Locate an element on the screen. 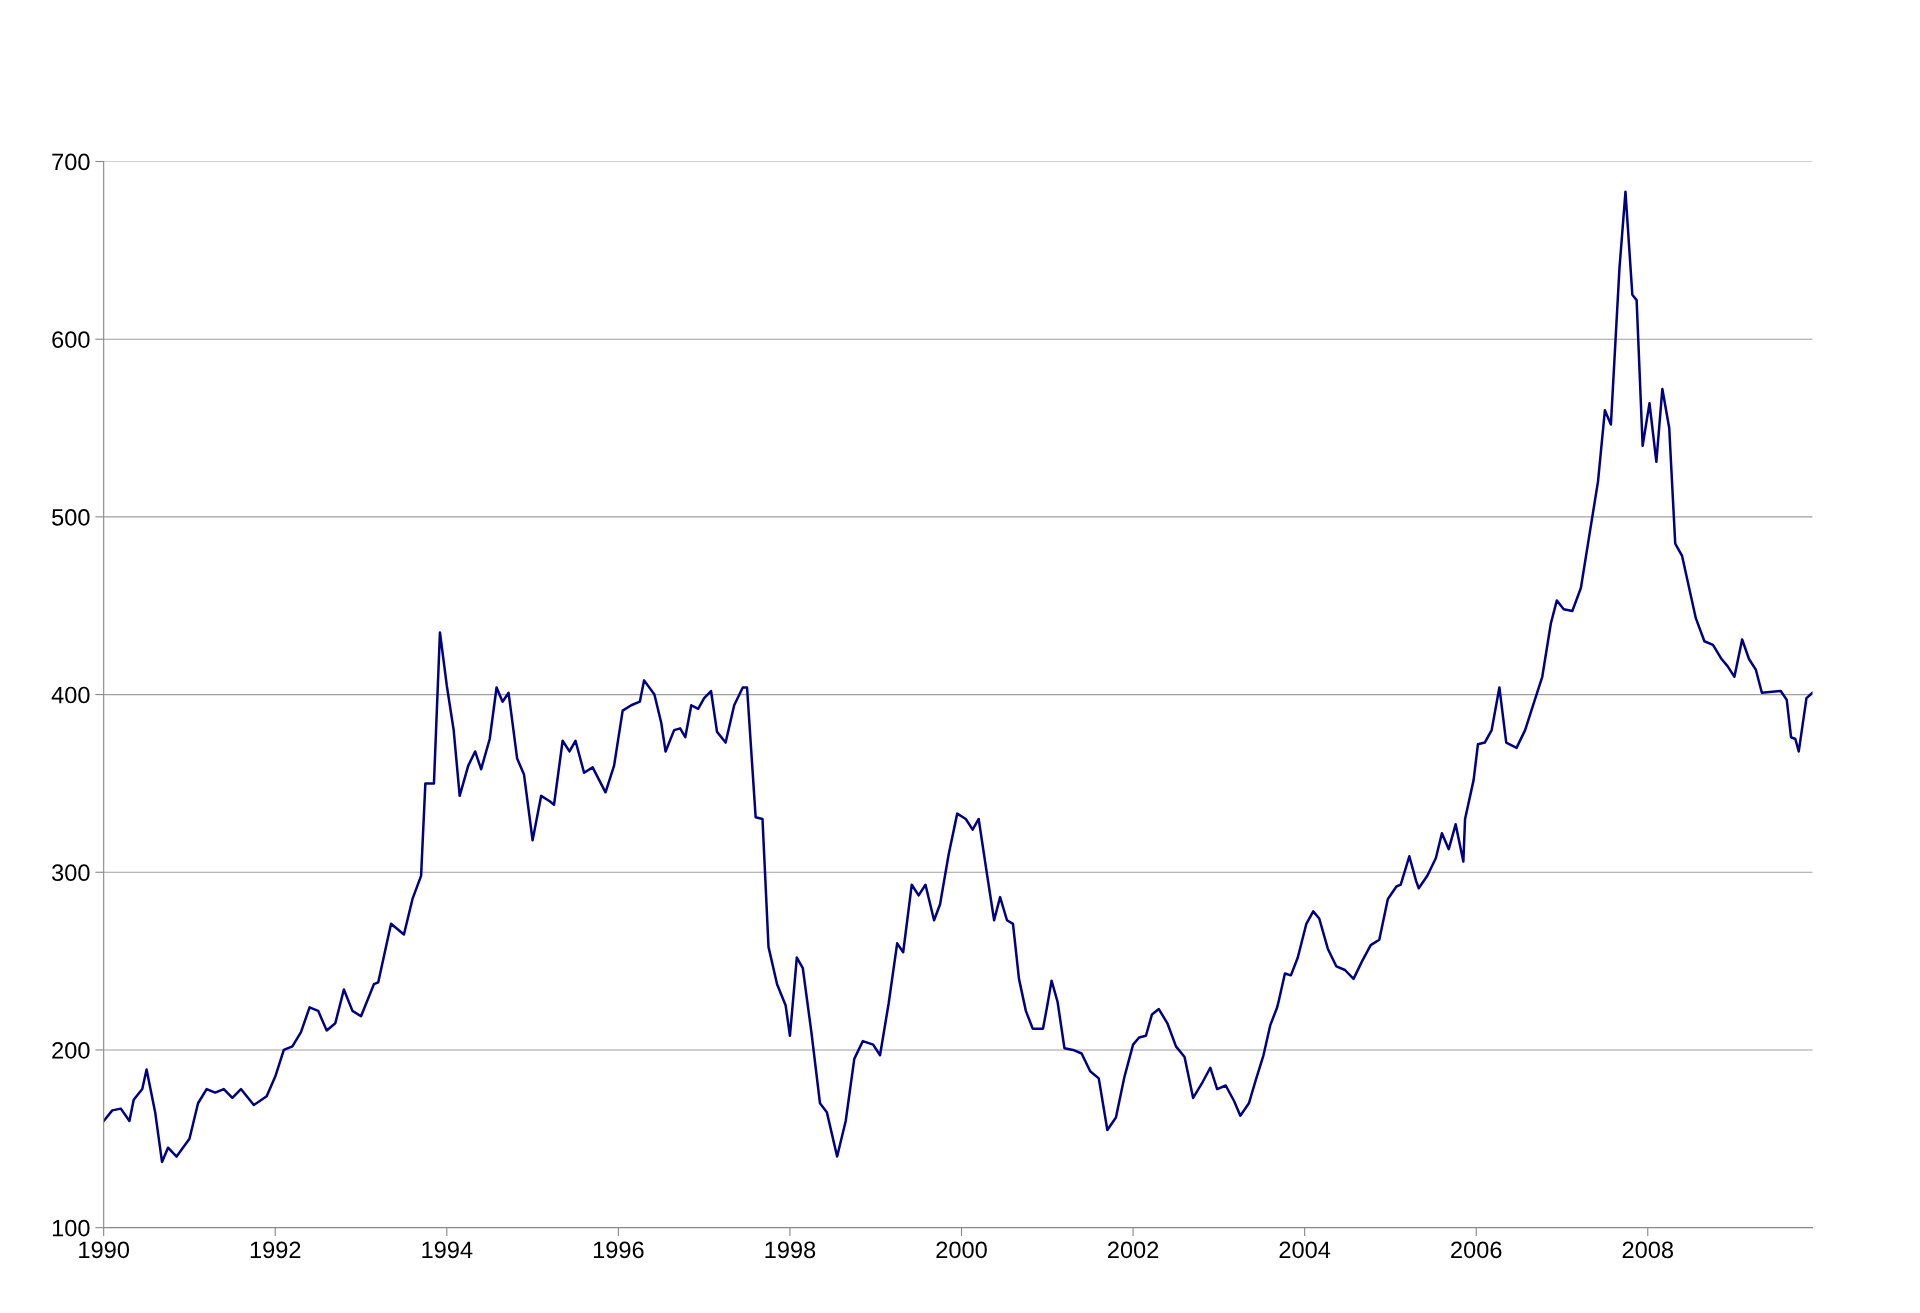  x-tick-label: 1990 is located at coordinates (104, 1250).